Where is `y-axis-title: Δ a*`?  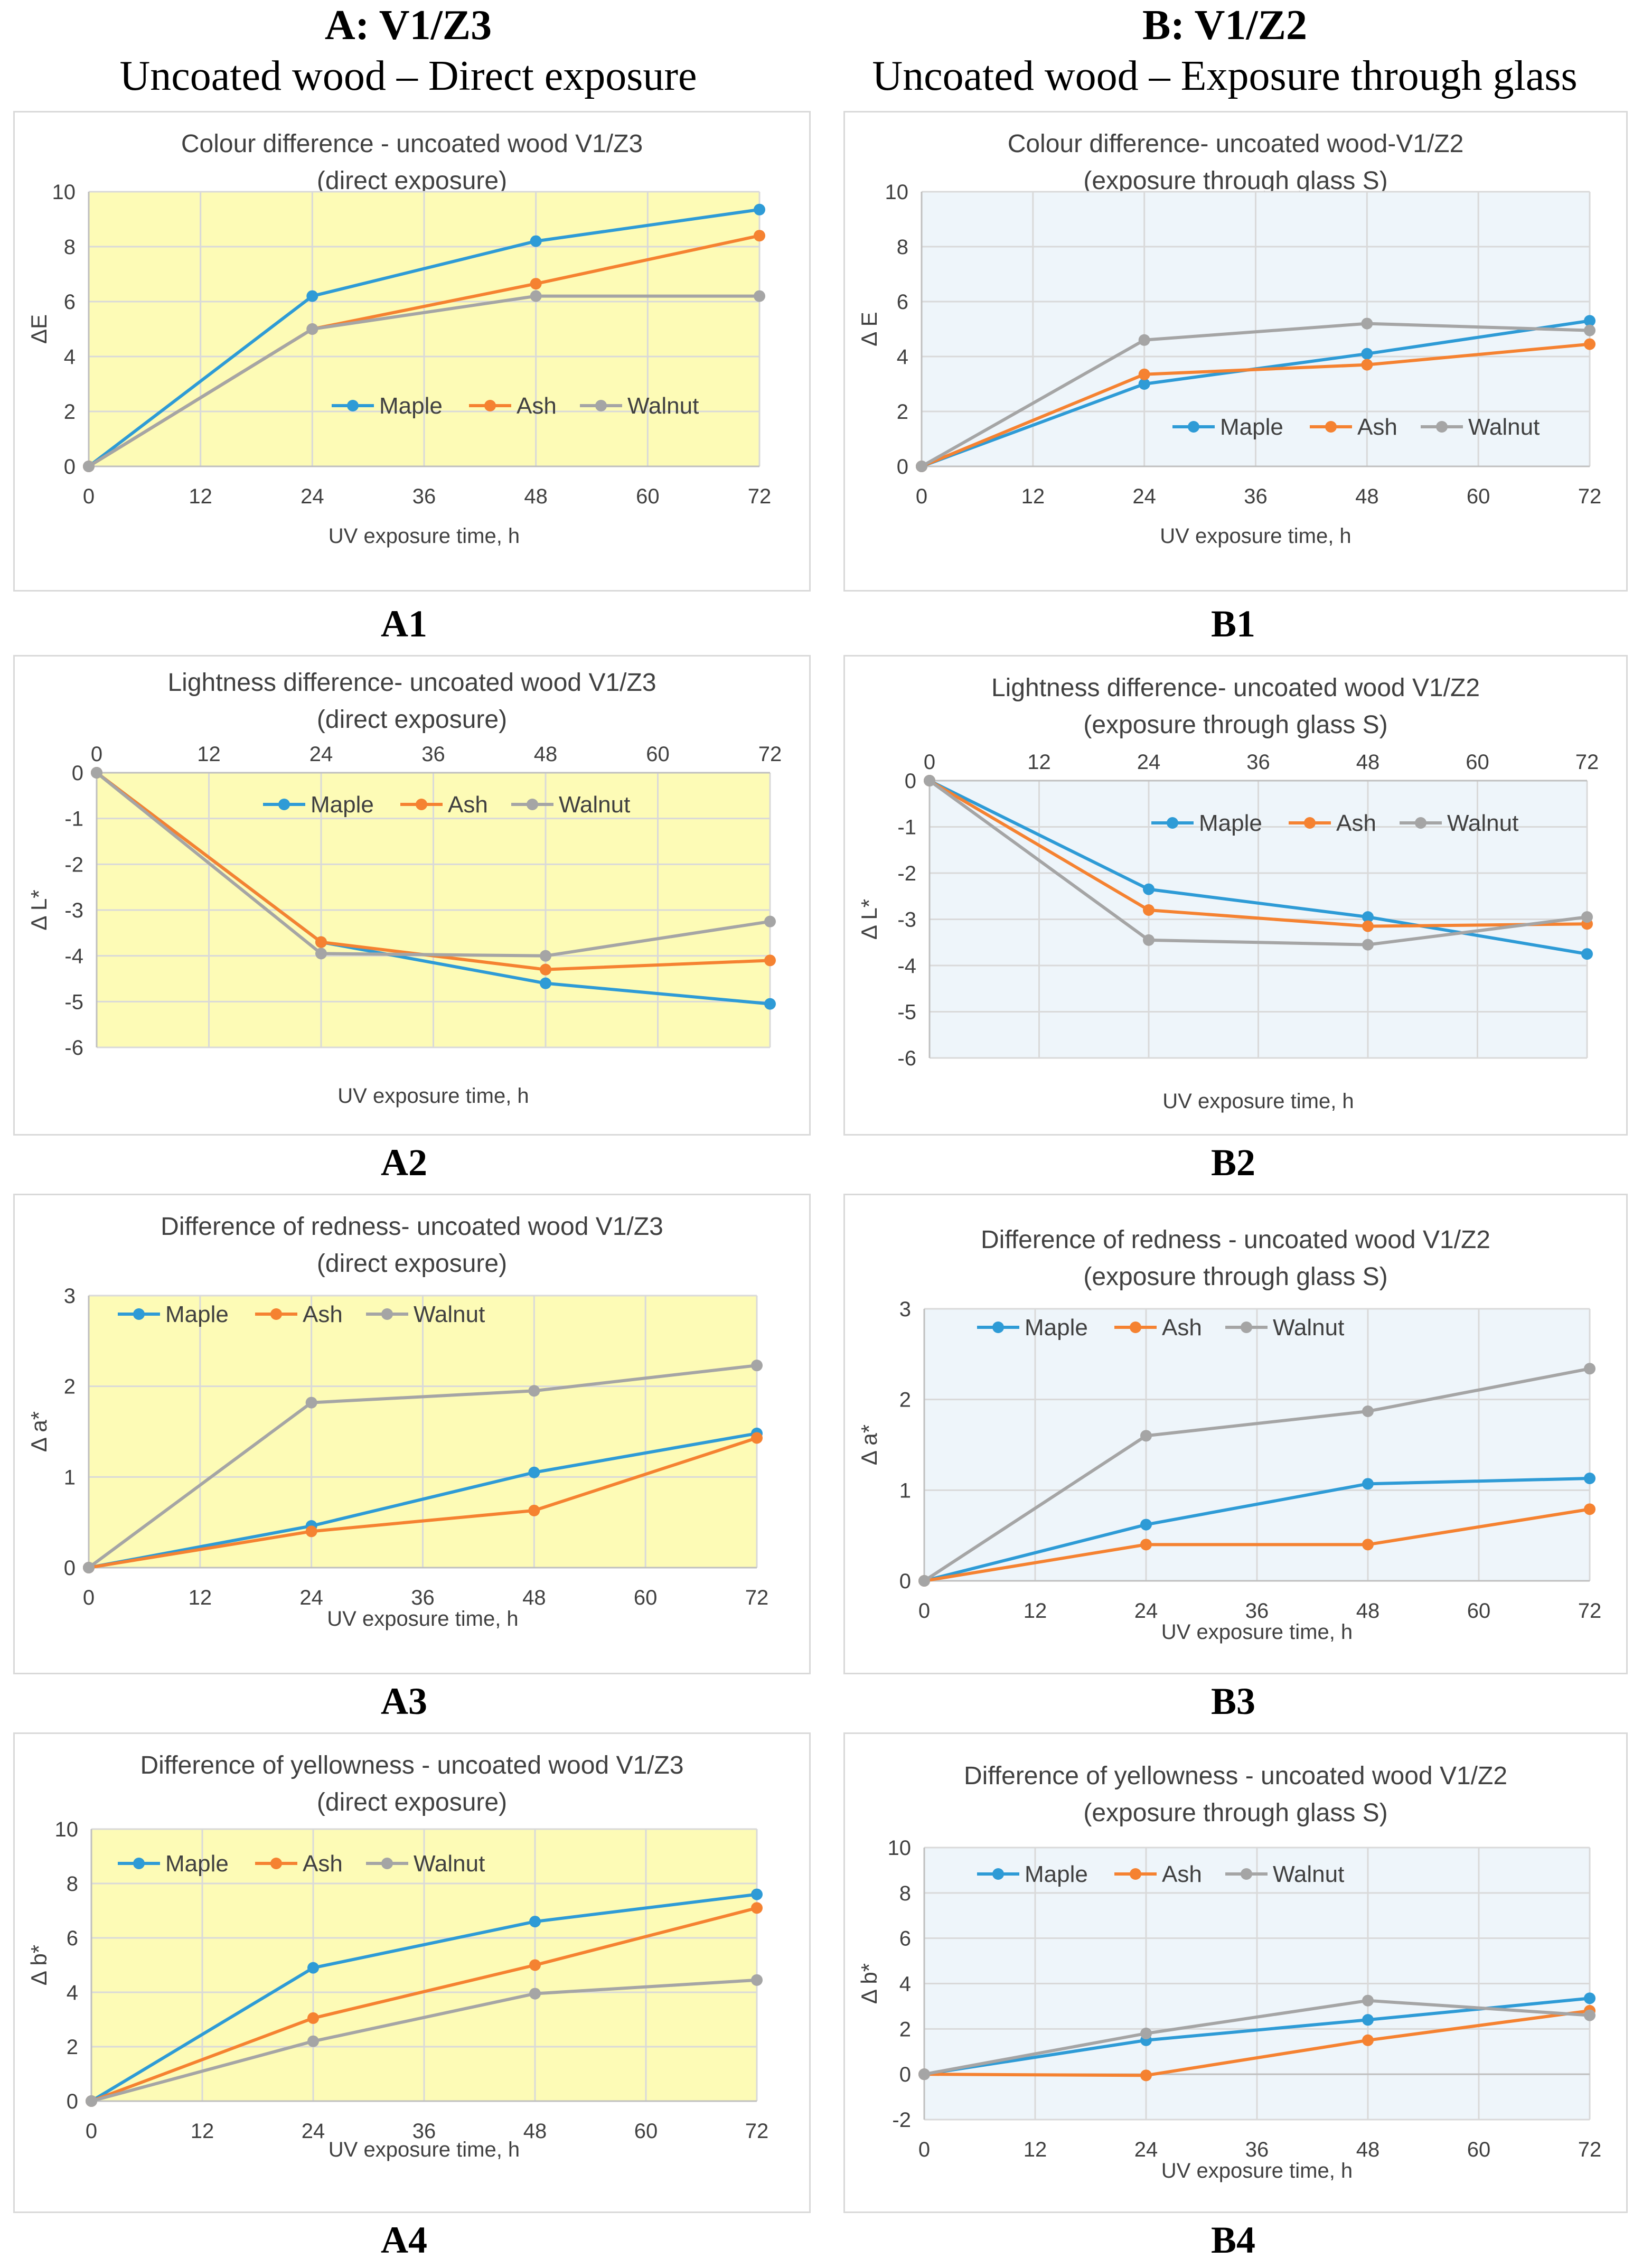
y-axis-title: Δ a* is located at coordinates (869, 1444).